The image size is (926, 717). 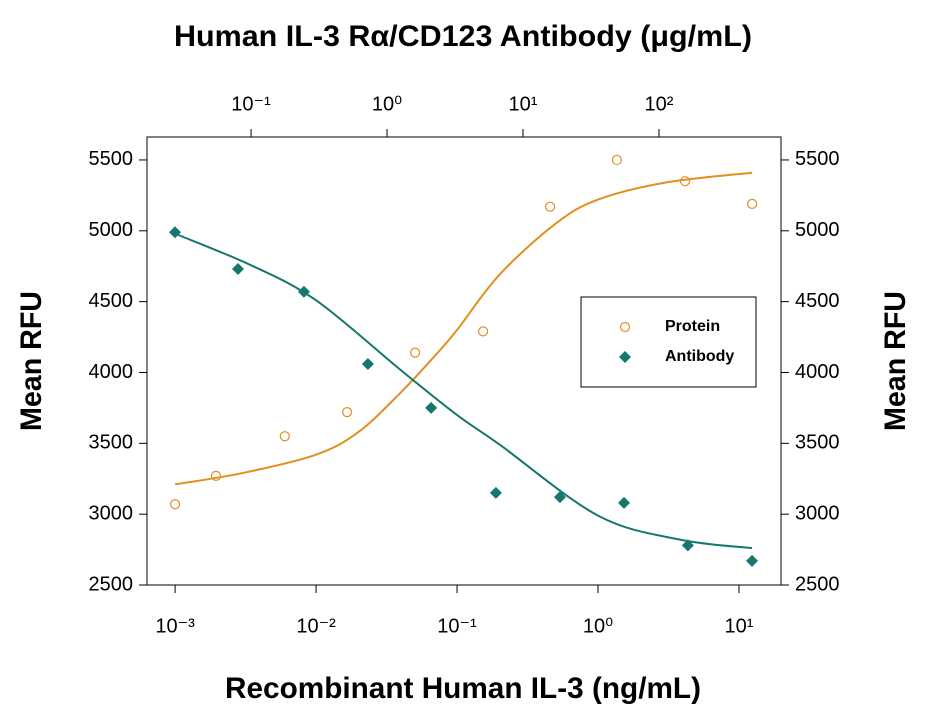 What do you see at coordinates (817, 513) in the screenshot?
I see `y2-tick-label: 3000` at bounding box center [817, 513].